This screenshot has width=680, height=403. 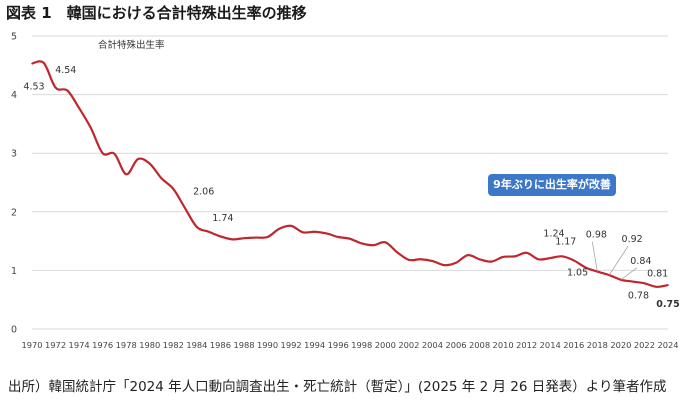 What do you see at coordinates (553, 233) in the screenshot?
I see `data-label: 1.24` at bounding box center [553, 233].